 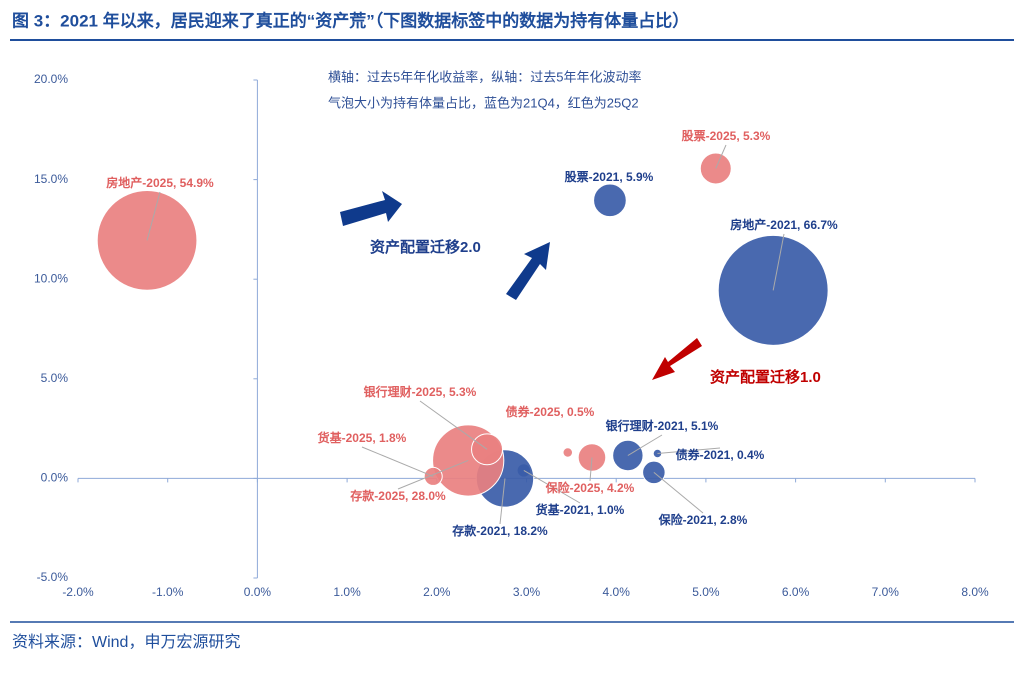 I want to click on data-label: 保险-2021, 2.8%, so click(x=703, y=519).